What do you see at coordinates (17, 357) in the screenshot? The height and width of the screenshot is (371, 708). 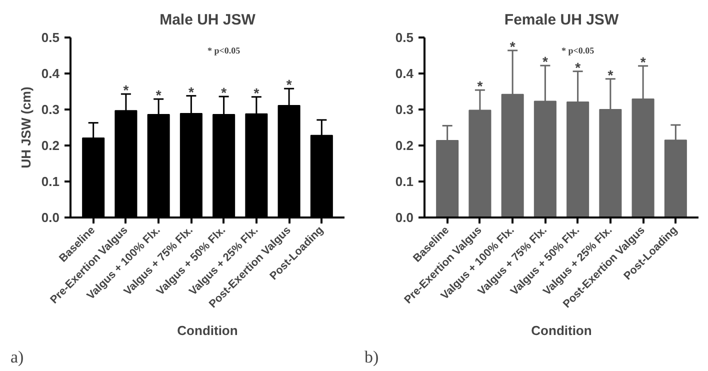 I see `text: a)` at bounding box center [17, 357].